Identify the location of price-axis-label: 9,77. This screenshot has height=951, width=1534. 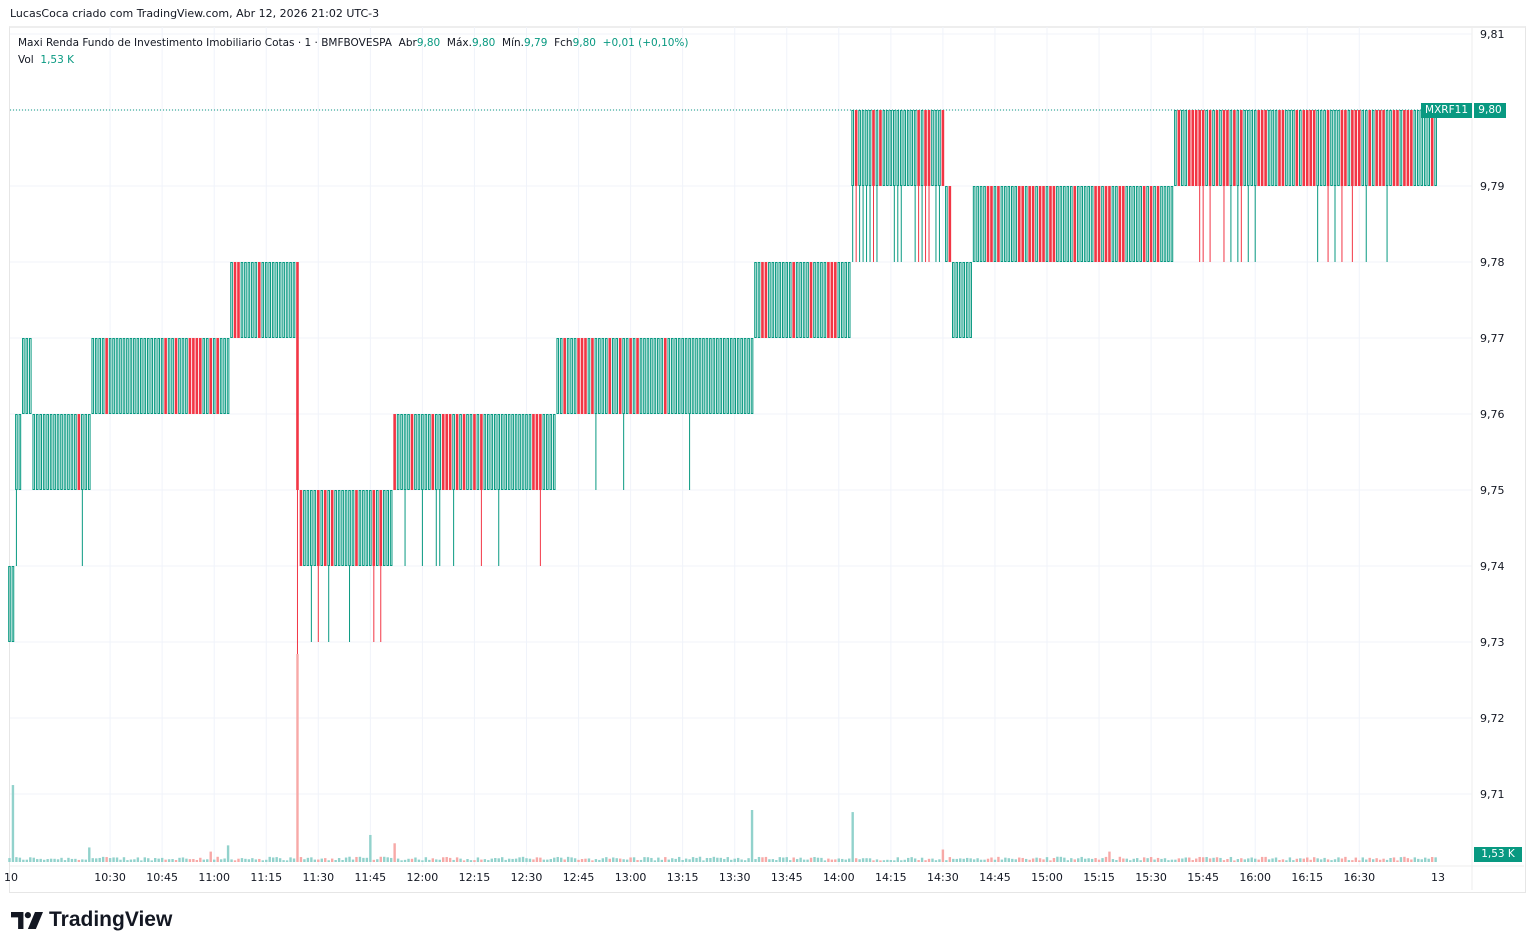
(1492, 338).